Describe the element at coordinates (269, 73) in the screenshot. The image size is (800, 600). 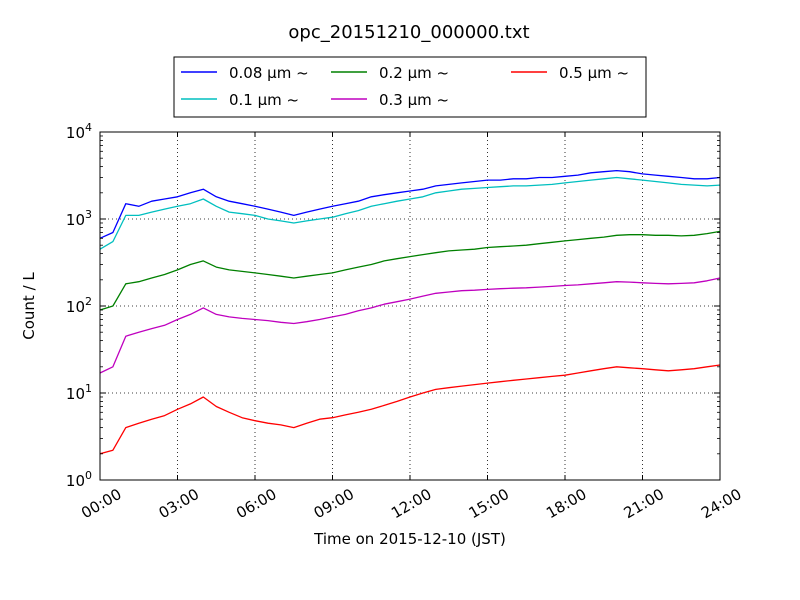
I see `legend-label-0: 0.08 μm ~` at that location.